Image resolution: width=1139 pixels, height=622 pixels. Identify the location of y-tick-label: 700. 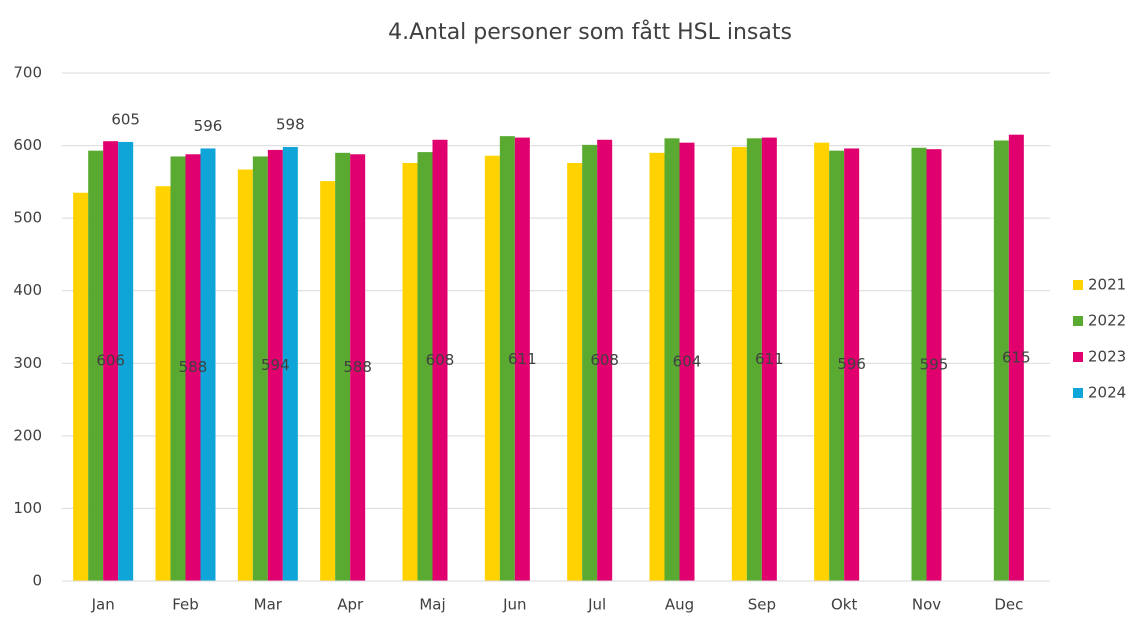
(27, 73).